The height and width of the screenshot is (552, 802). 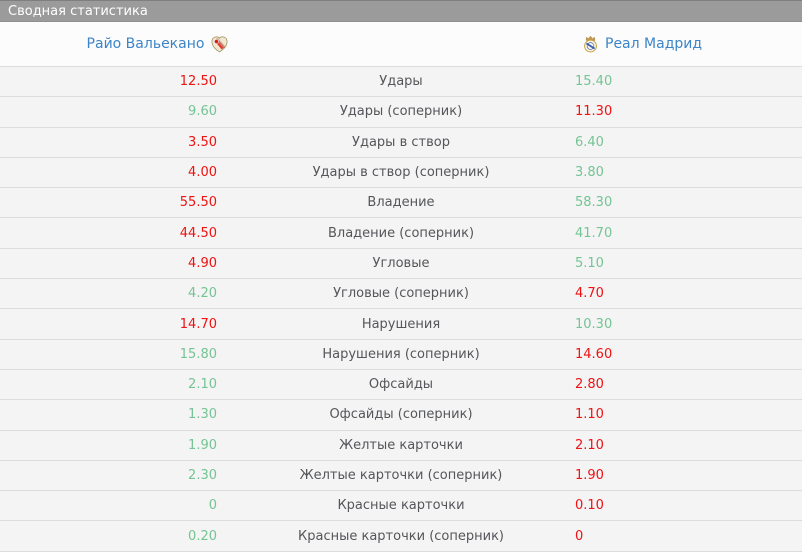 What do you see at coordinates (589, 173) in the screenshot?
I see `away-value: 3.80` at bounding box center [589, 173].